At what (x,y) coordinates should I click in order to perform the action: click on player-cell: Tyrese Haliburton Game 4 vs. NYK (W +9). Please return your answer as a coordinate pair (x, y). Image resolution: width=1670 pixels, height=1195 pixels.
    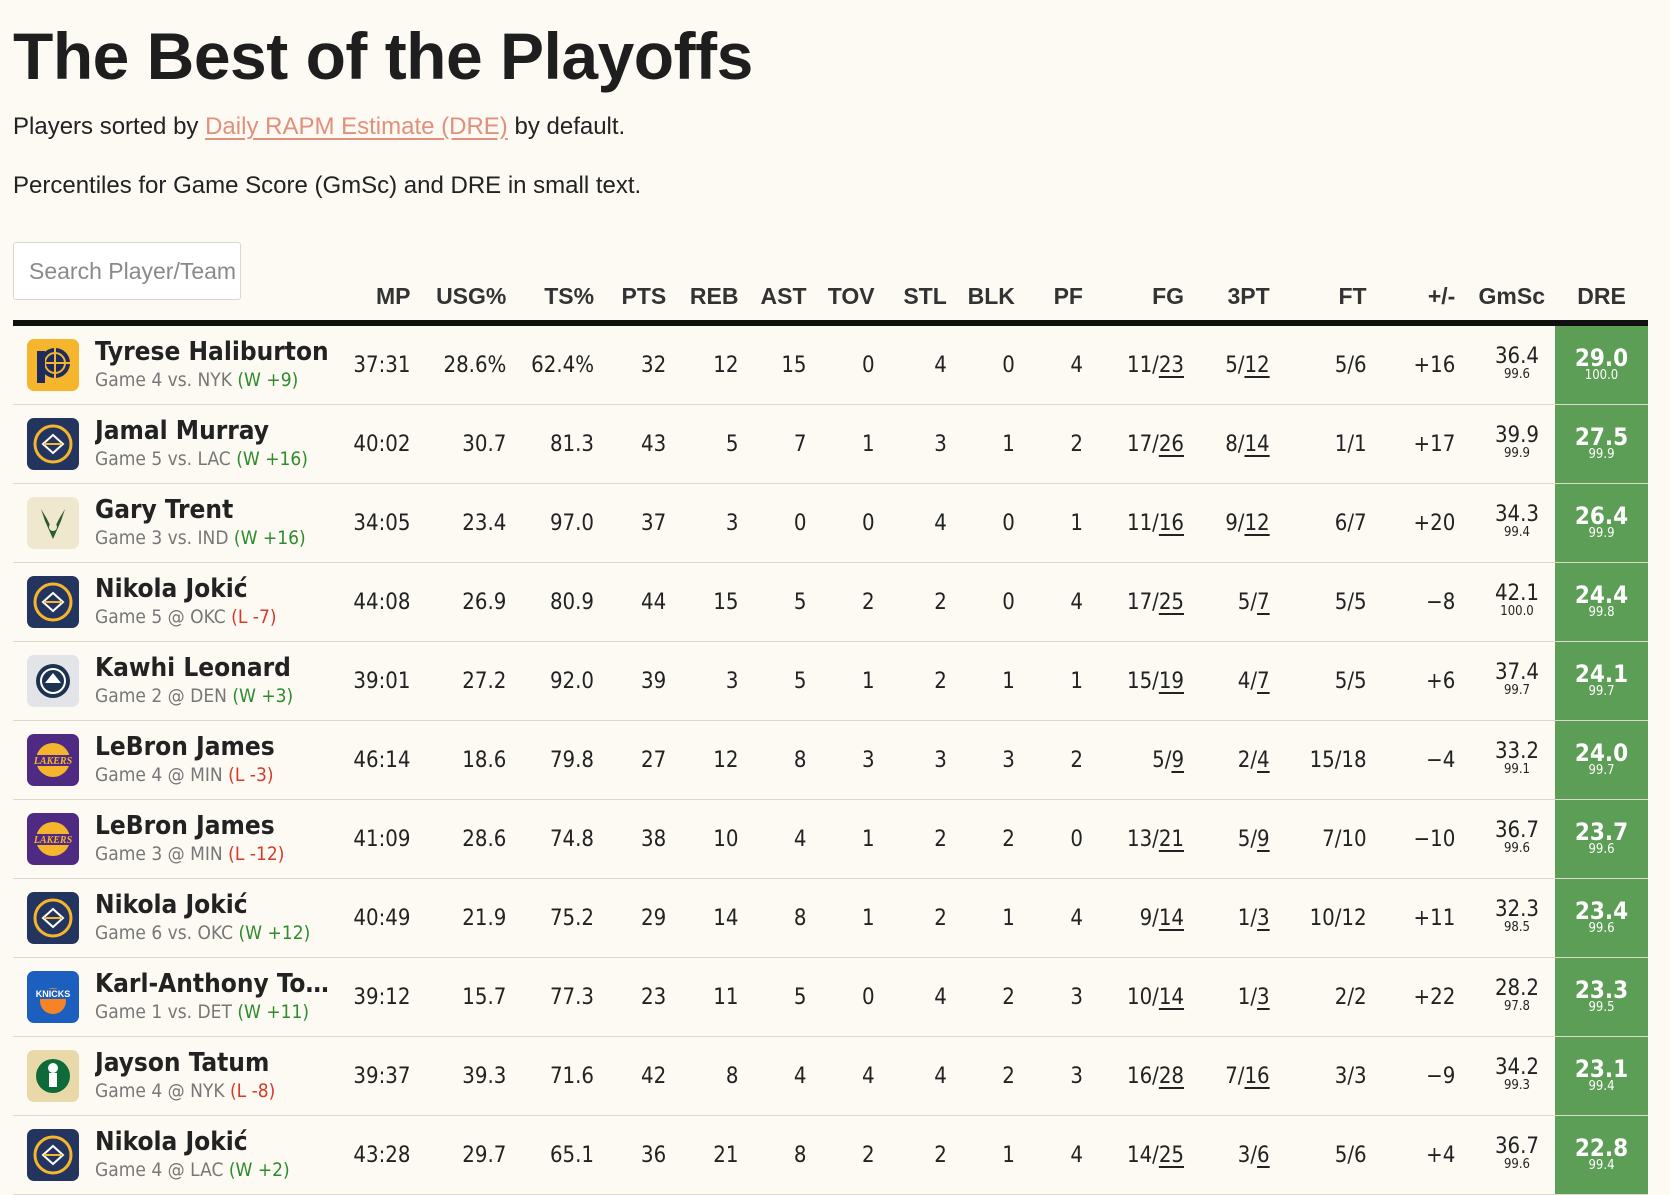
    Looking at the image, I should click on (175, 364).